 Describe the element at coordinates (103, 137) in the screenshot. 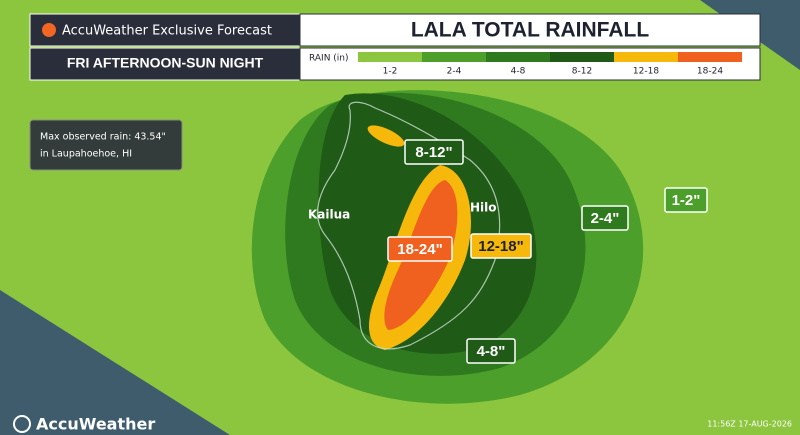

I see `note-line: Max observed rain: 43.54"` at that location.